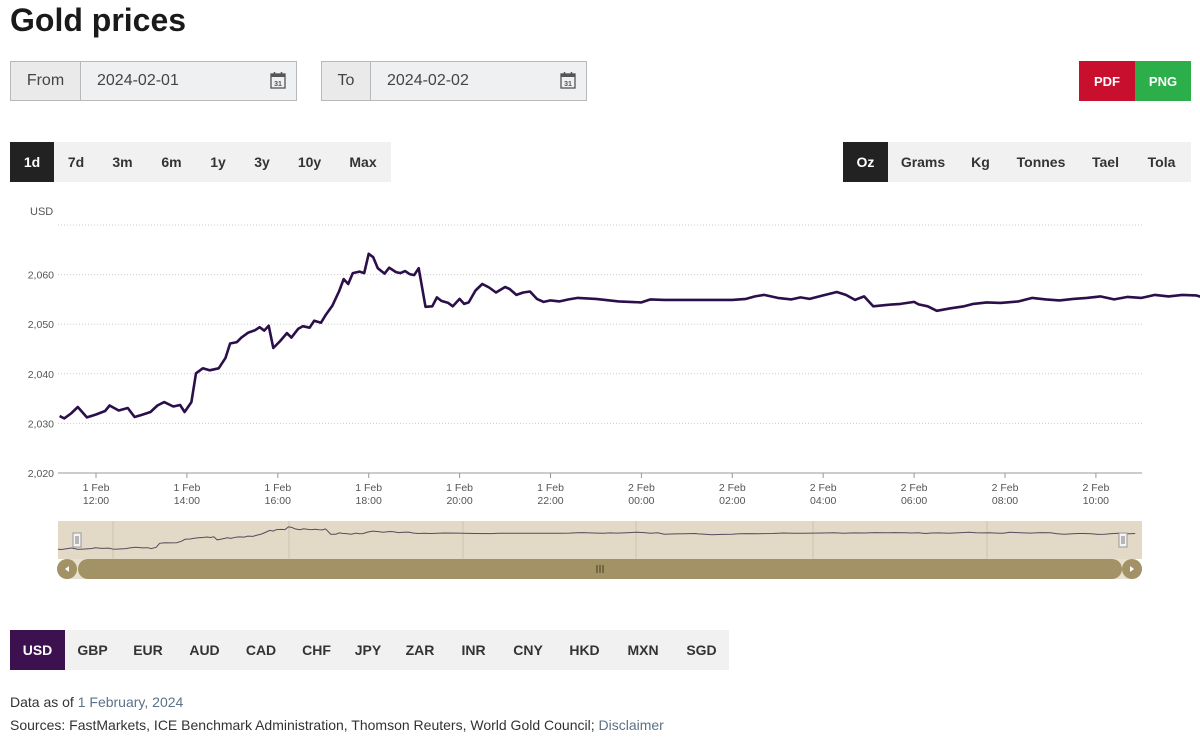 The image size is (1200, 737). I want to click on currency-aud: AUD, so click(204, 650).